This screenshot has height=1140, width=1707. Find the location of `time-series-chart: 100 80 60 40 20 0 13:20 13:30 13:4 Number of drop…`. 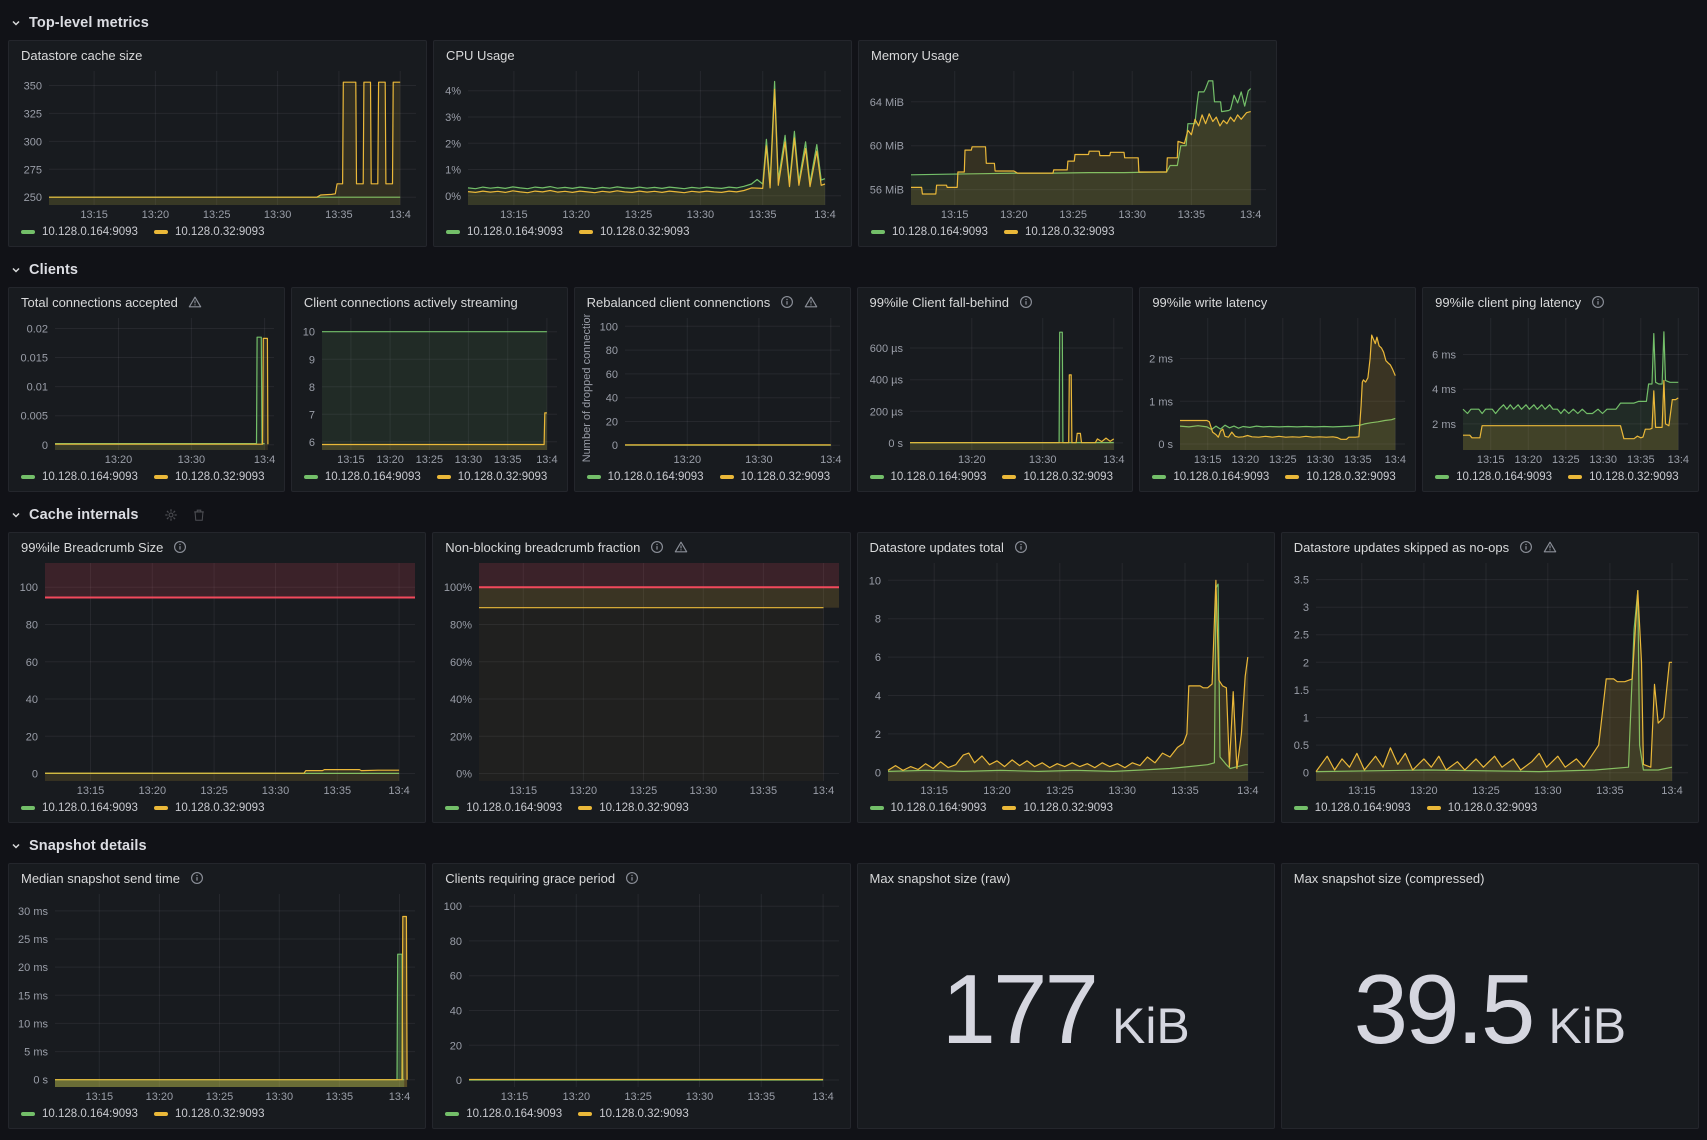

time-series-chart: 100 80 60 40 20 0 13:20 13:30 13:4 Number of drop… is located at coordinates (712, 390).